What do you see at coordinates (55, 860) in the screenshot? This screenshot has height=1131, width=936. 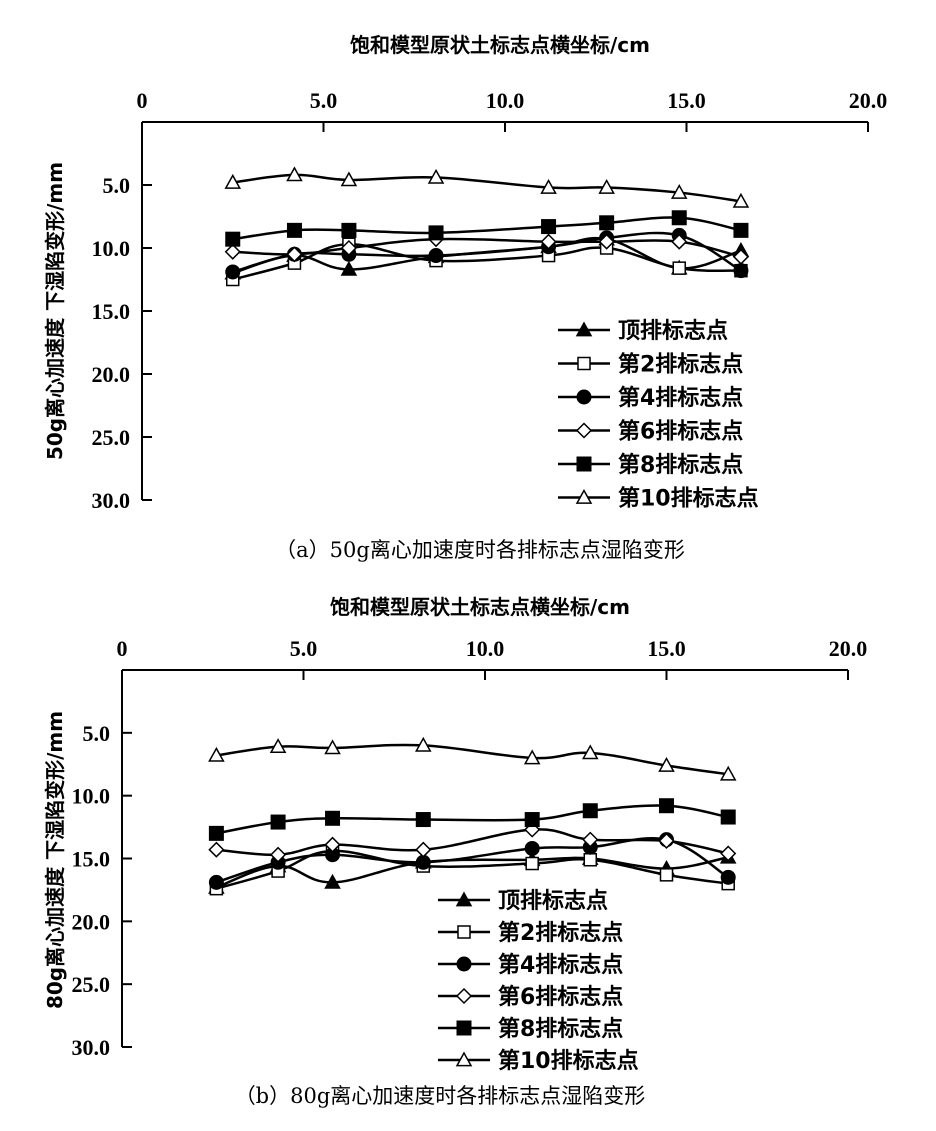 I see `y-axis-title: 80g离心加速度 下湿陷变形/mm` at bounding box center [55, 860].